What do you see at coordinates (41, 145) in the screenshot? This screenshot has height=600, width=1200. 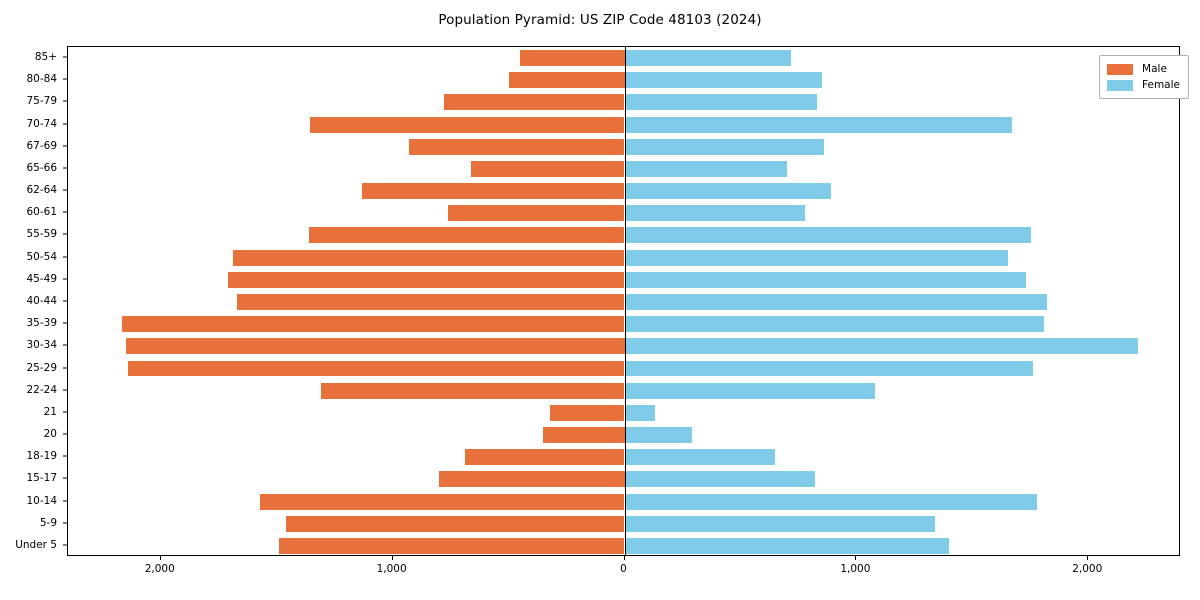 I see `y-tick-label: 67-69` at bounding box center [41, 145].